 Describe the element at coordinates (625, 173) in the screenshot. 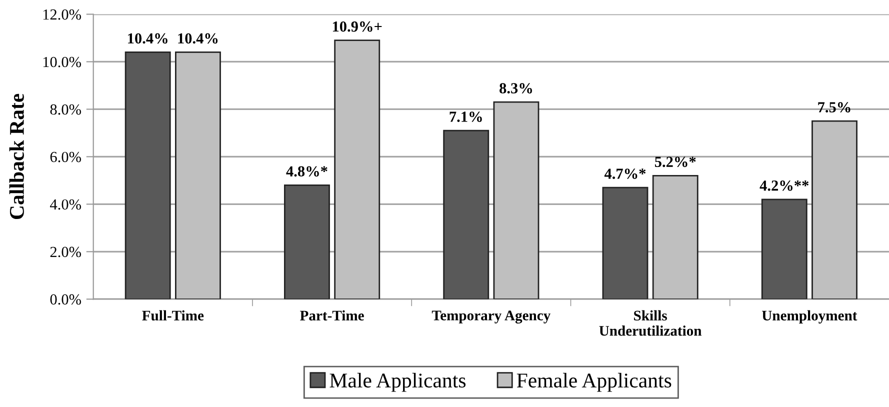

I see `data-label: 4.7%*` at that location.